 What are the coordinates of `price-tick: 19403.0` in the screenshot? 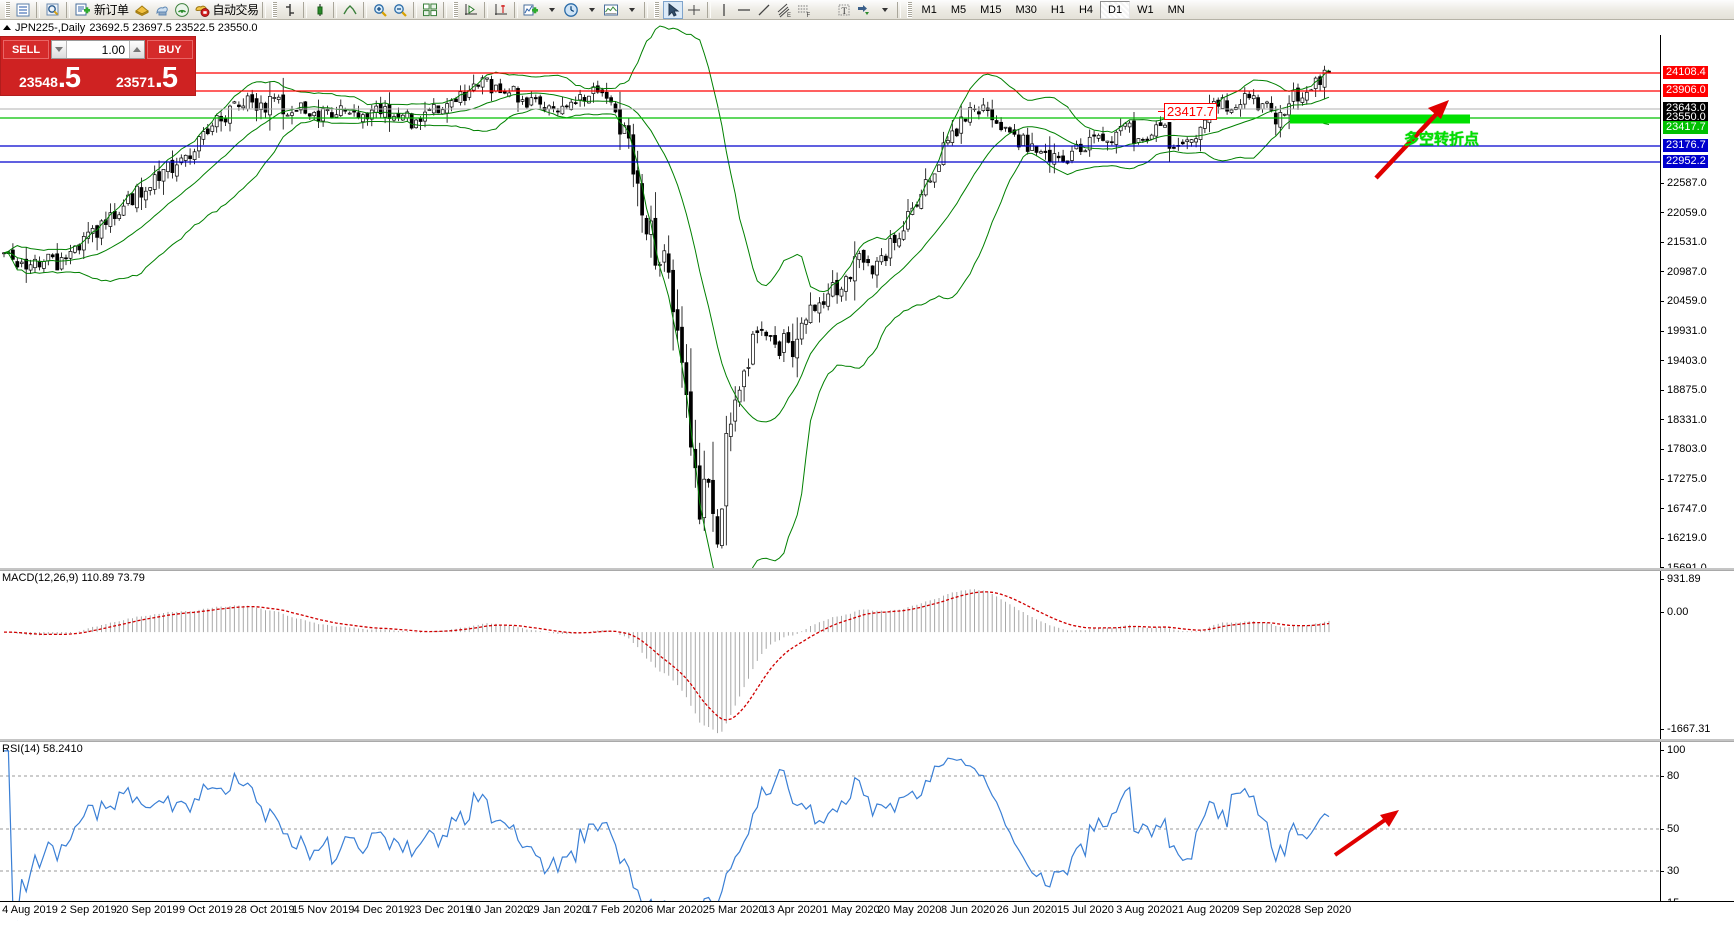 It's located at (1684, 361).